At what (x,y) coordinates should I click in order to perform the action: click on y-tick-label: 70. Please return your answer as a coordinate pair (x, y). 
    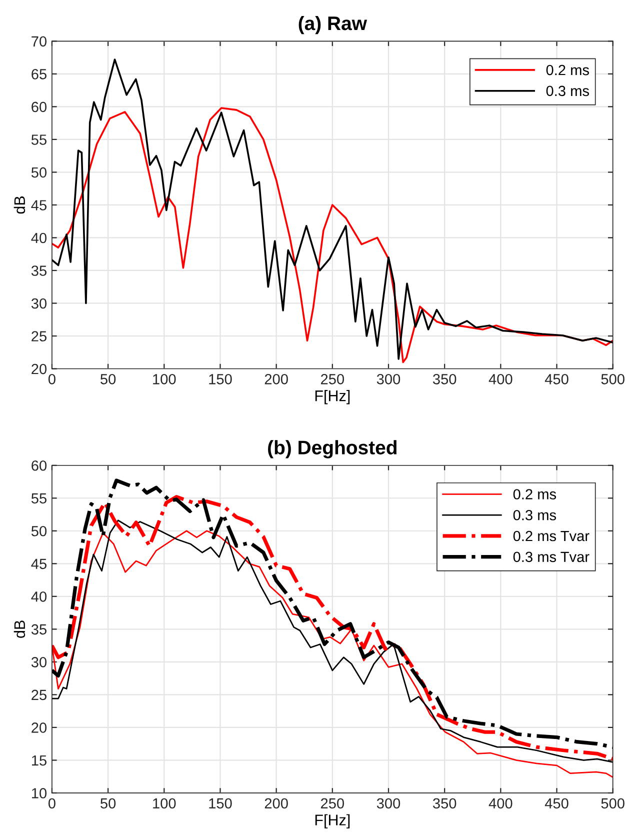
    Looking at the image, I should click on (39, 41).